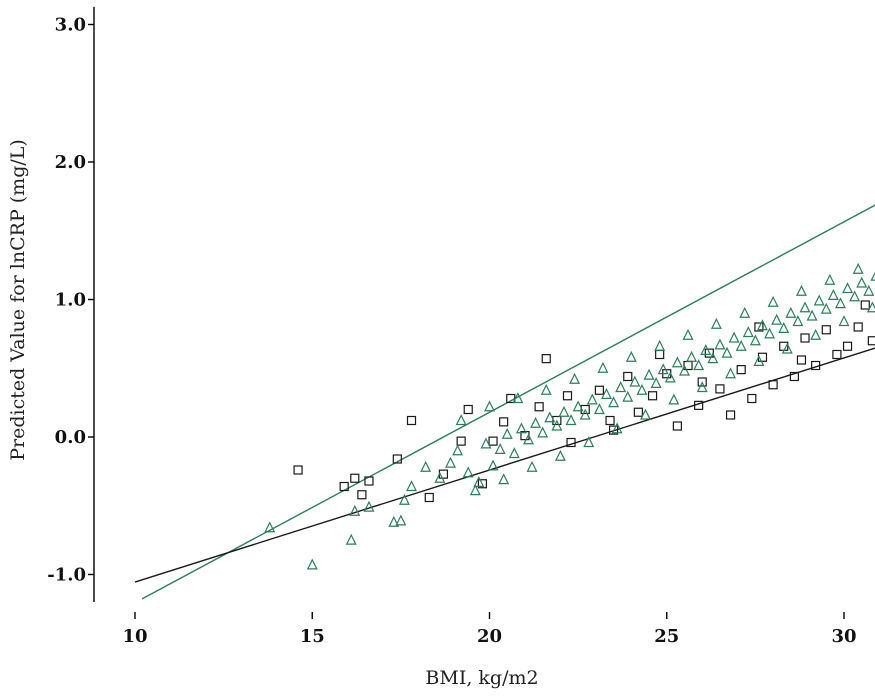 The height and width of the screenshot is (698, 875). Describe the element at coordinates (134, 636) in the screenshot. I see `x-tick-label: 10` at that location.